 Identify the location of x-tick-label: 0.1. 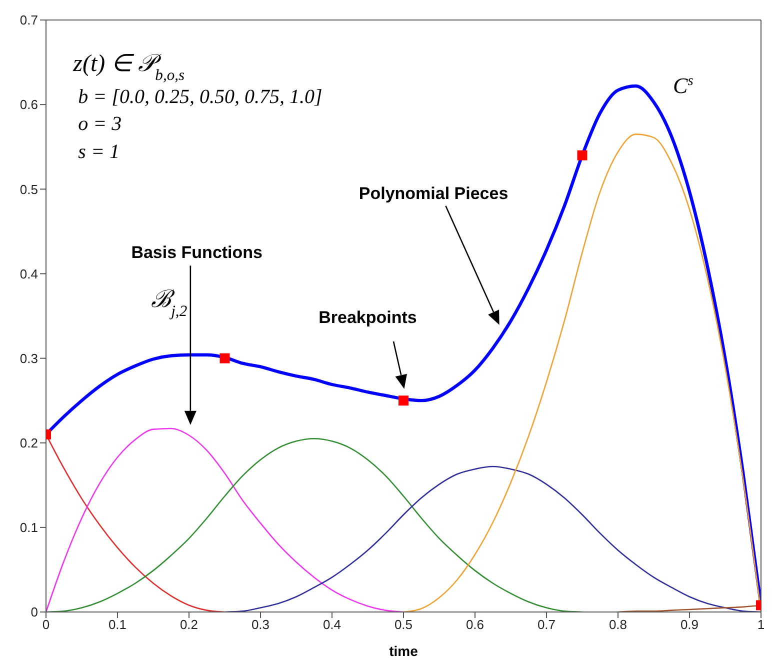
(117, 624).